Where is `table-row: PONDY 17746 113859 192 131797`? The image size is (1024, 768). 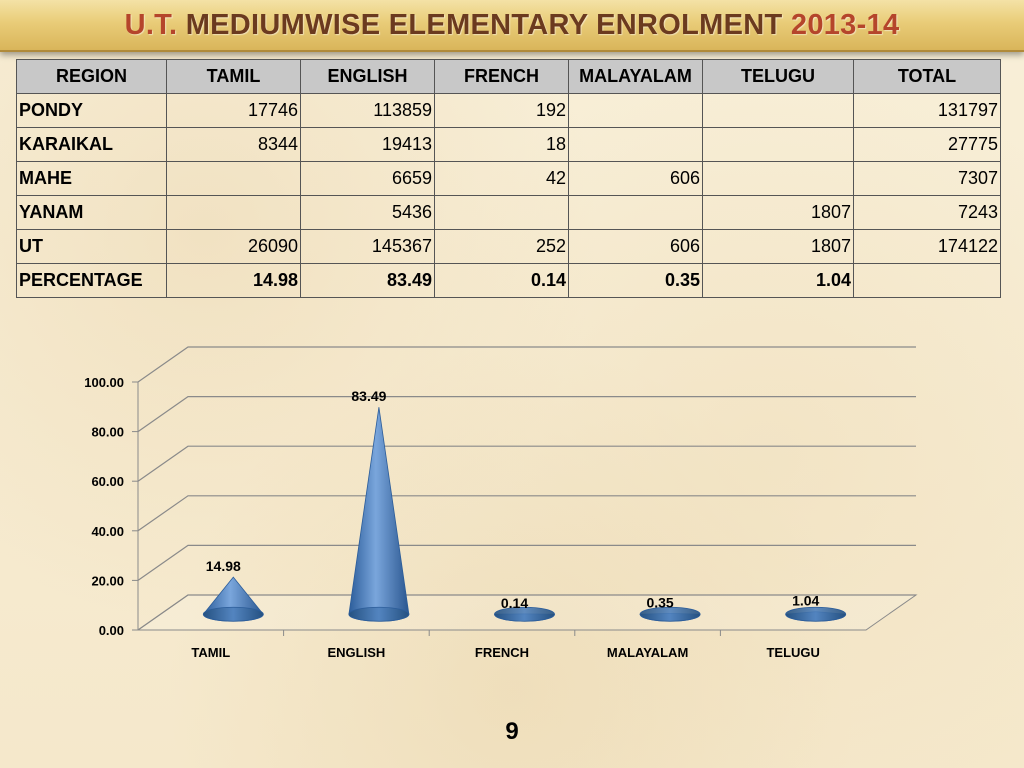
table-row: PONDY 17746 113859 192 131797 is located at coordinates (508, 110).